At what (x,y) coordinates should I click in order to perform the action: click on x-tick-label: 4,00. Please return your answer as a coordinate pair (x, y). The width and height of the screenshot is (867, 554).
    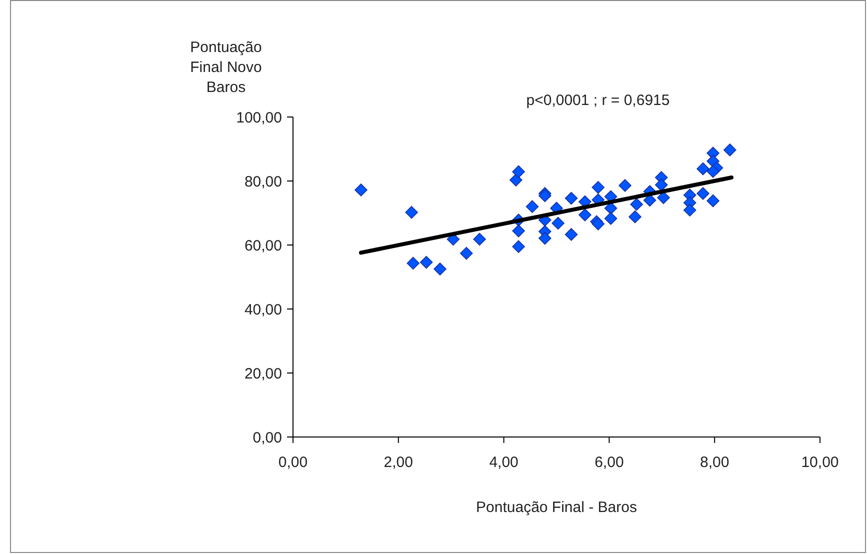
    Looking at the image, I should click on (503, 462).